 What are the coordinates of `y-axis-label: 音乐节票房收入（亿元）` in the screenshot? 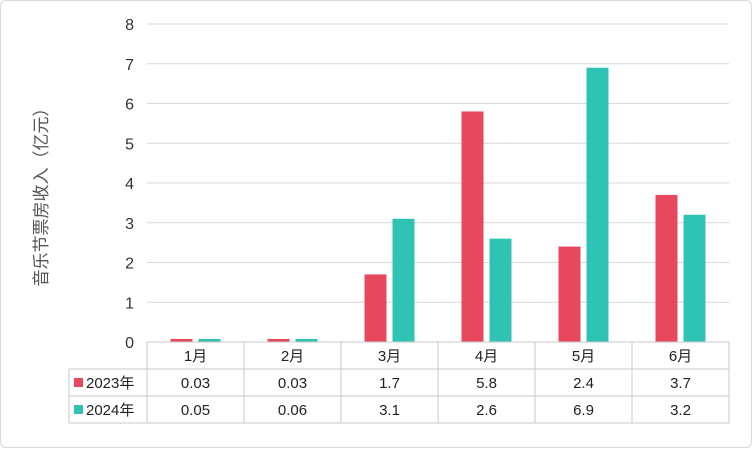 It's located at (41, 193).